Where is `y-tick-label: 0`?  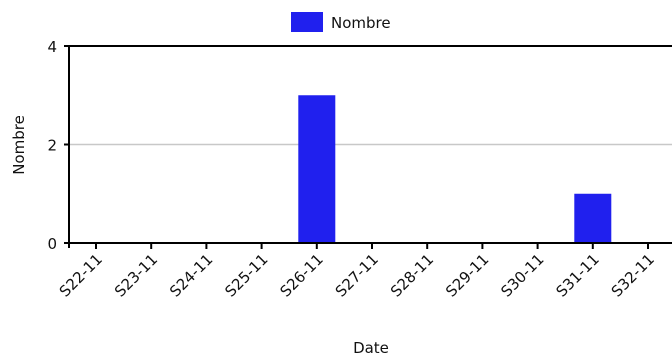
y-tick-label: 0 is located at coordinates (52, 244).